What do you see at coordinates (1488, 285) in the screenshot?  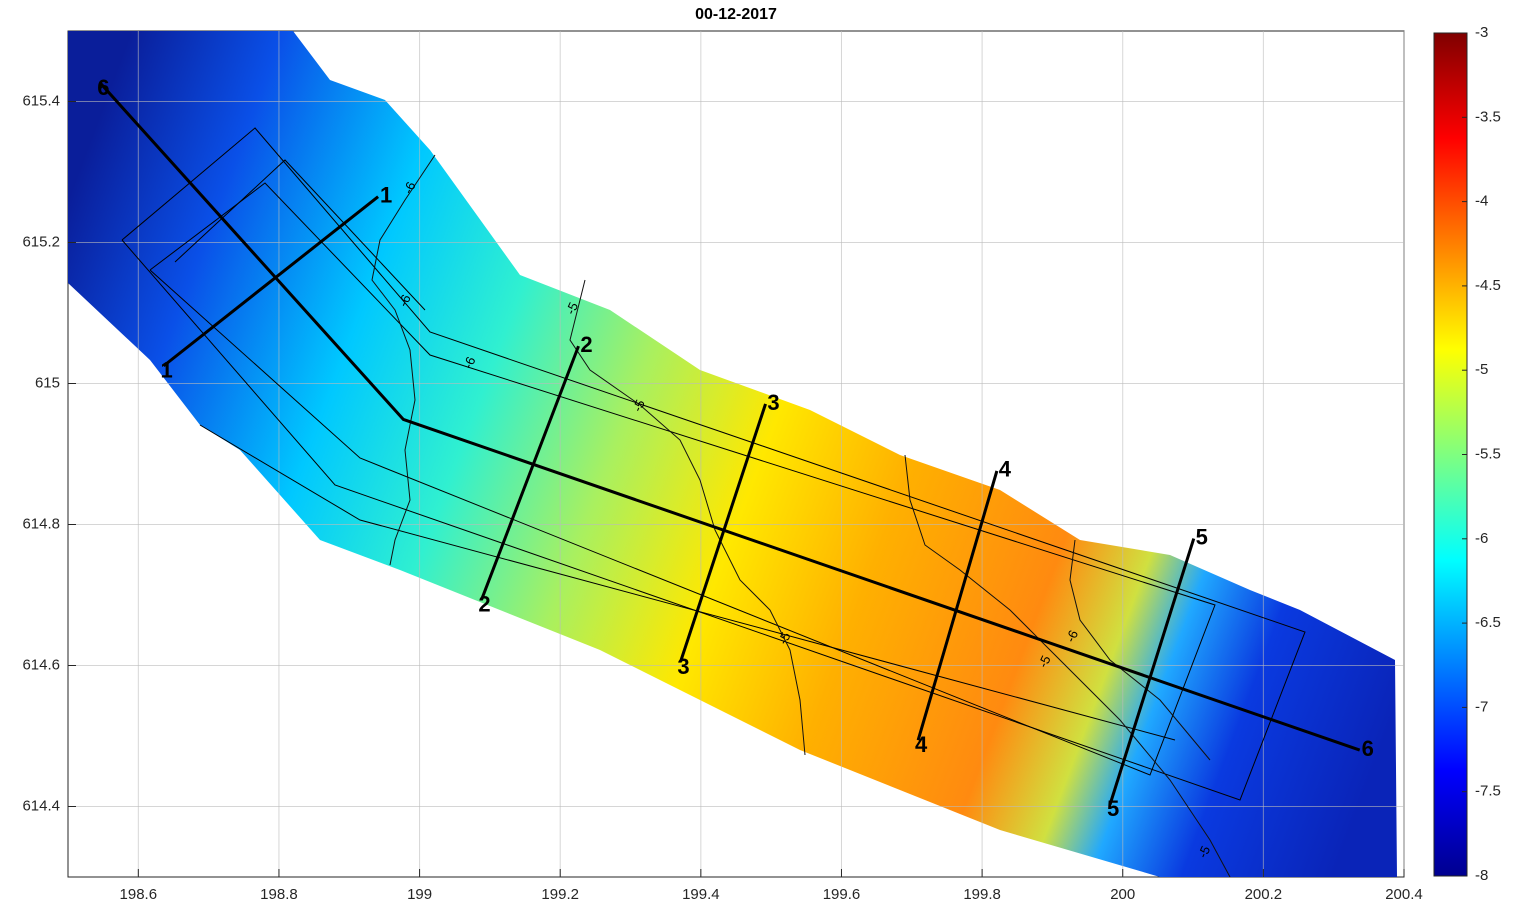 I see `colorbar-tick-label: -4.5` at bounding box center [1488, 285].